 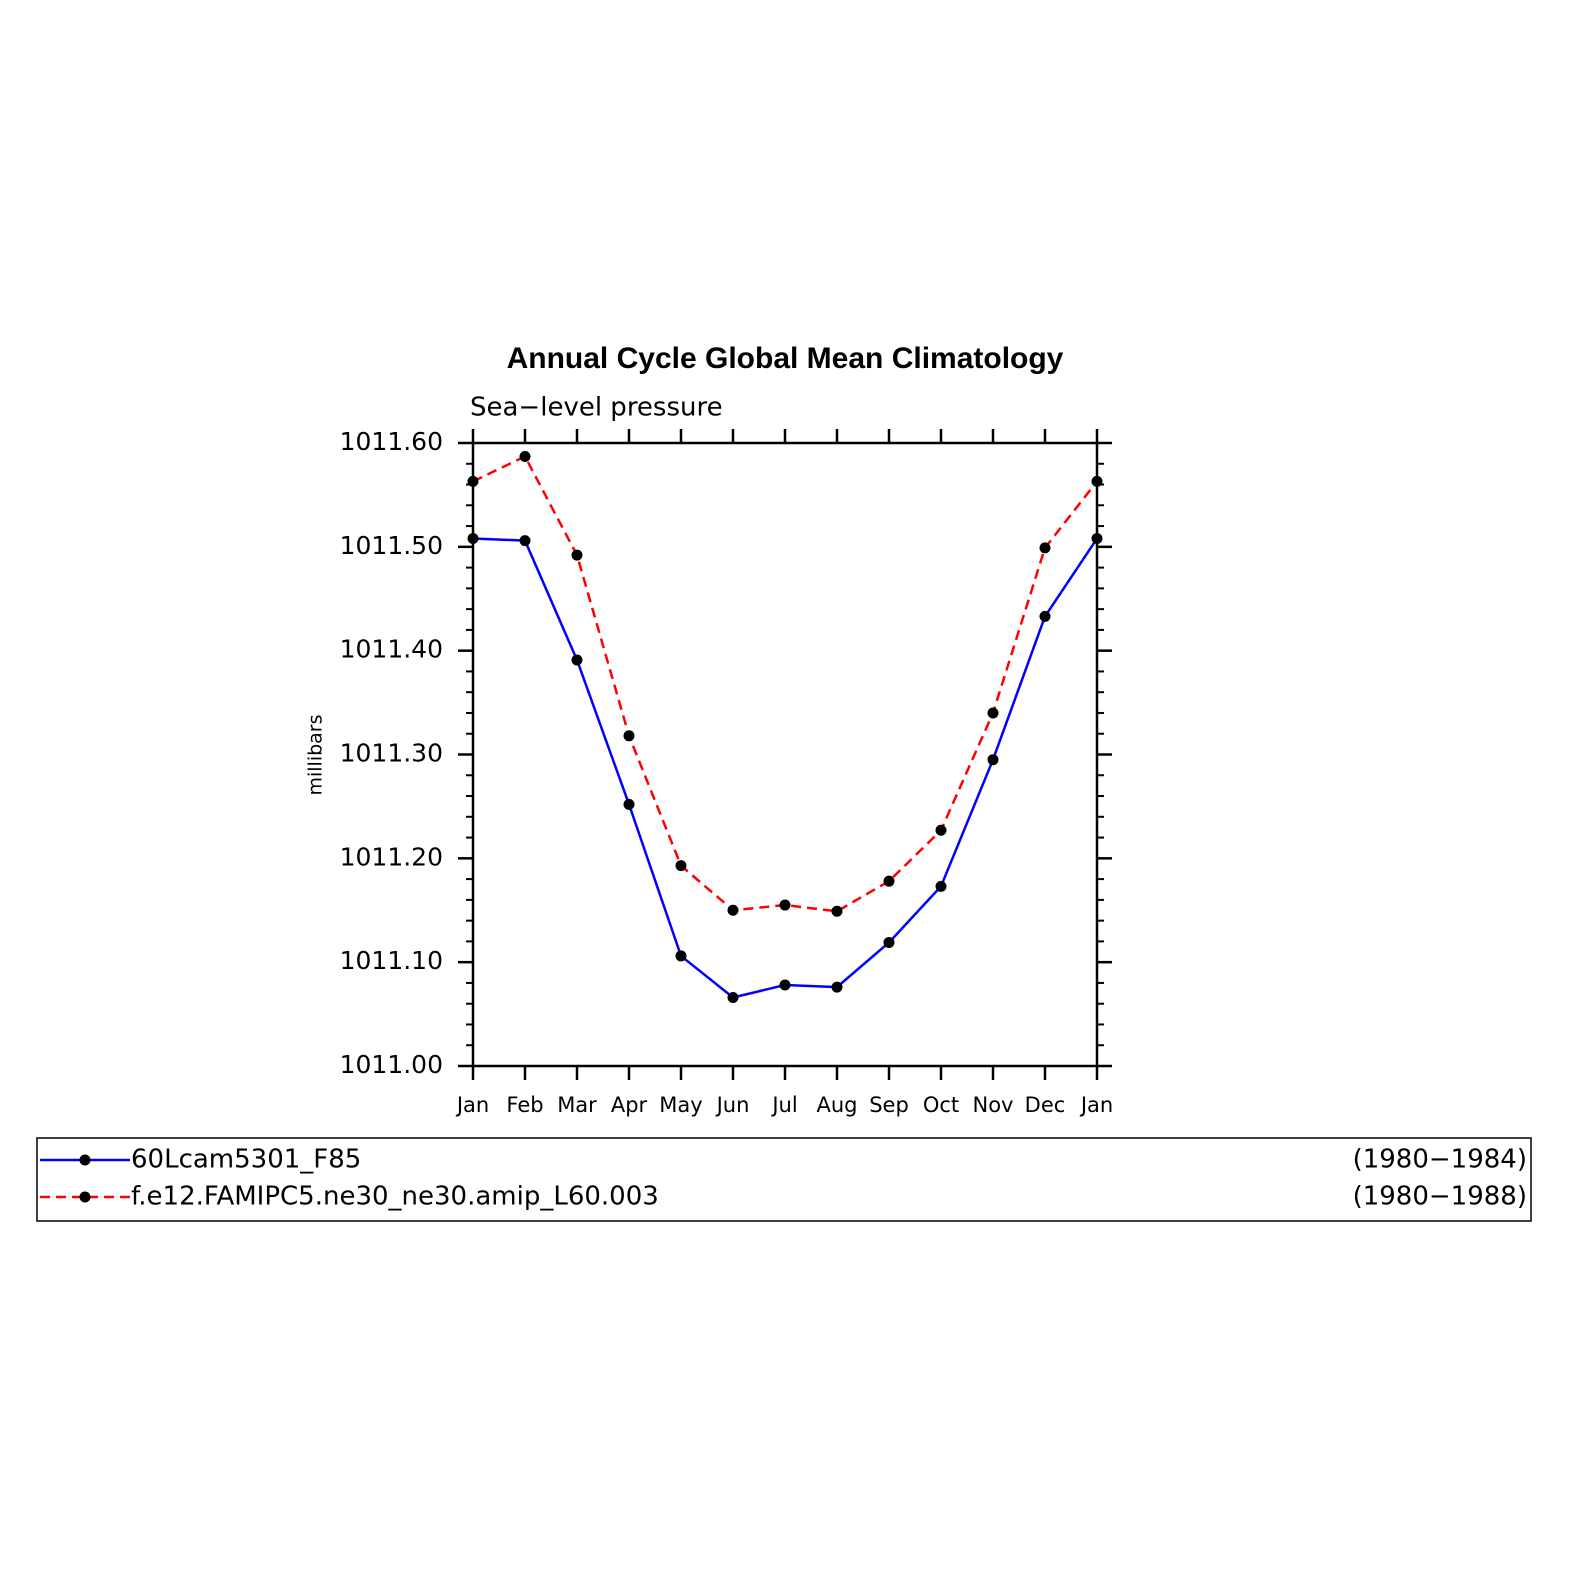 I want to click on x-tick-label: Sep, so click(x=889, y=1105).